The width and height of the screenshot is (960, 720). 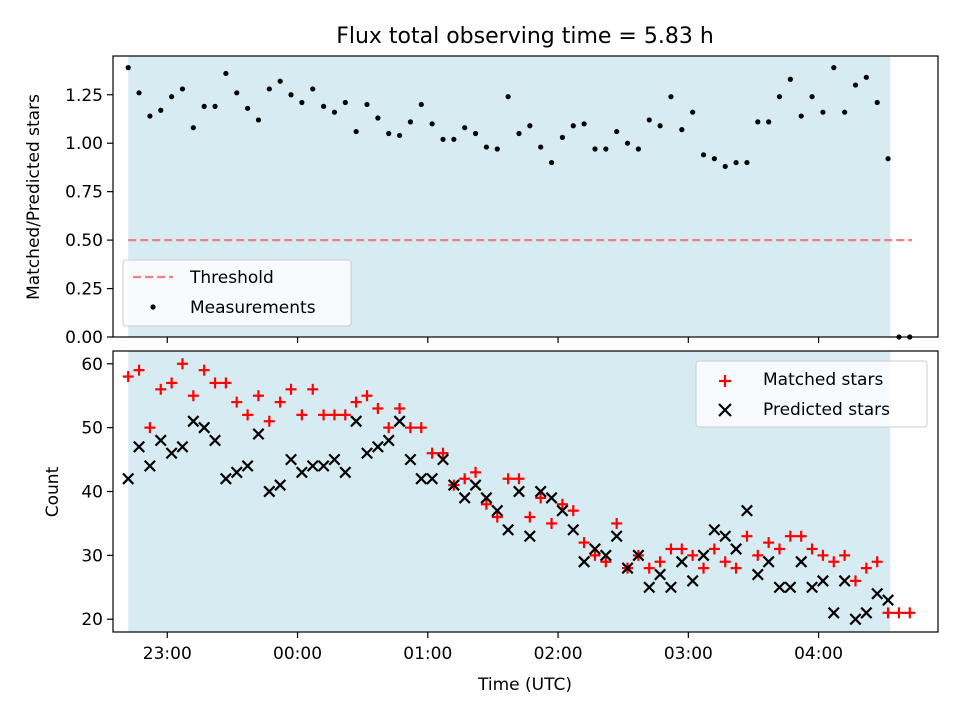 I want to click on counts-y-tick-label: 50, so click(x=92, y=429).